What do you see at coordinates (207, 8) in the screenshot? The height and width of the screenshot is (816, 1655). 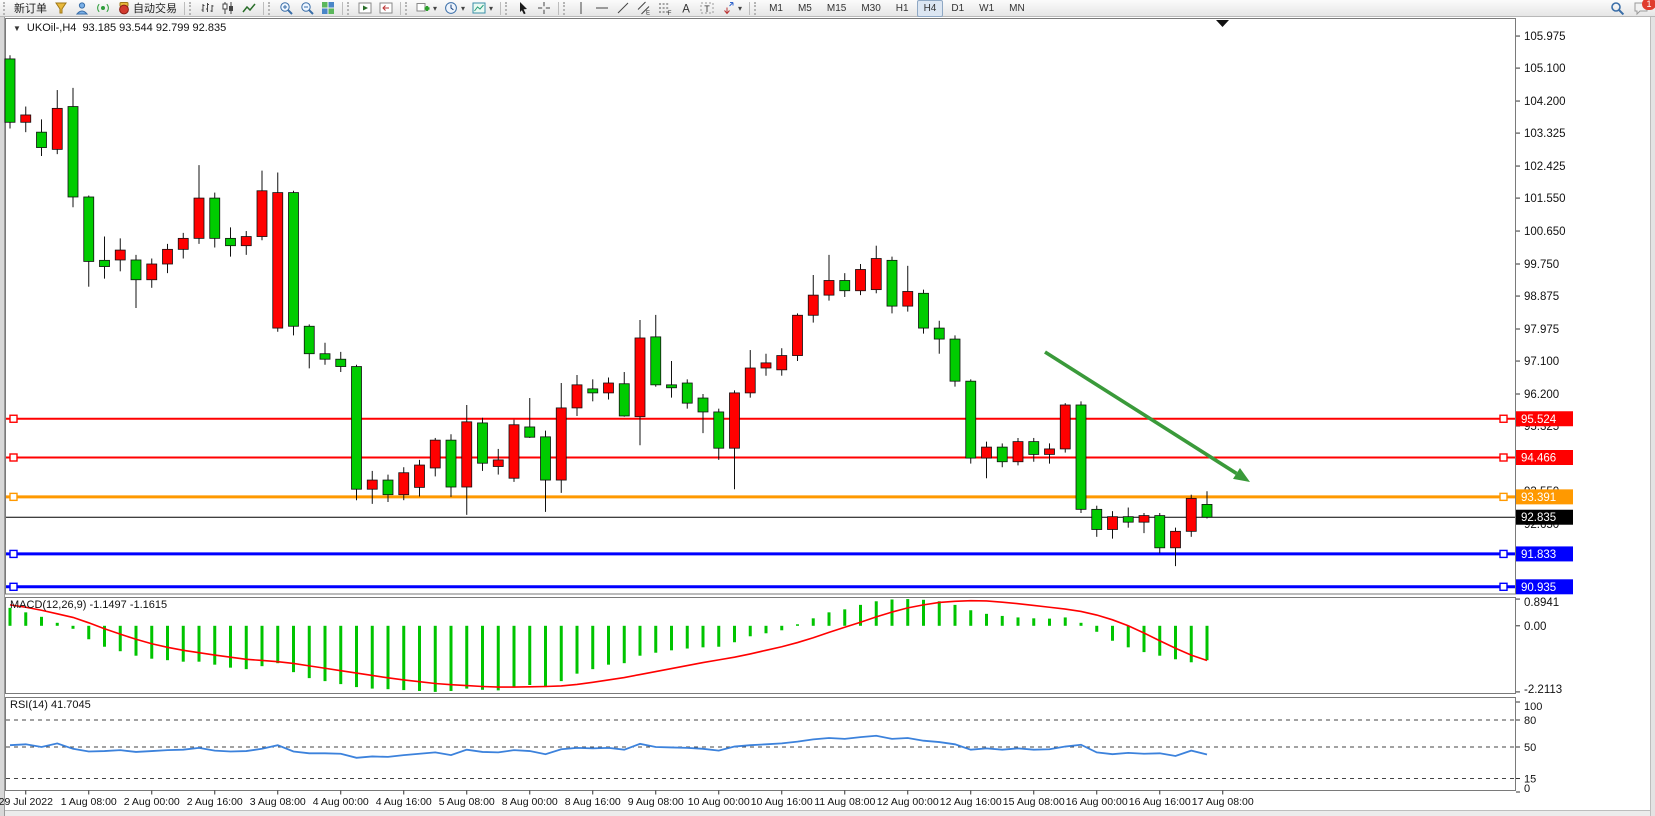 I see `bar-chart-button` at bounding box center [207, 8].